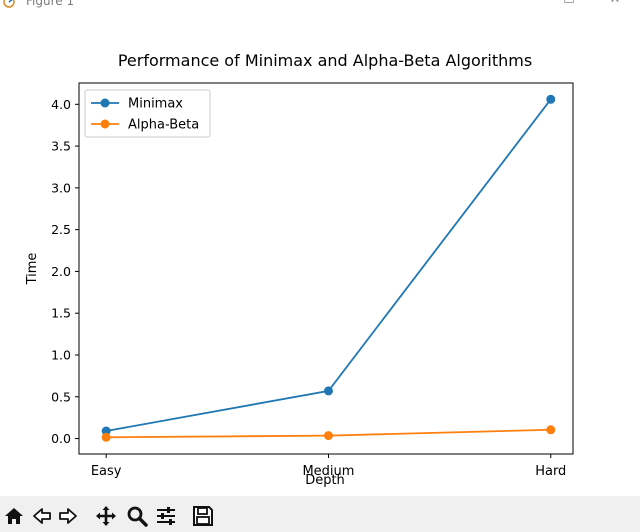 This screenshot has height=532, width=640. I want to click on x-axis: Easy Medium Hard, so click(328, 466).